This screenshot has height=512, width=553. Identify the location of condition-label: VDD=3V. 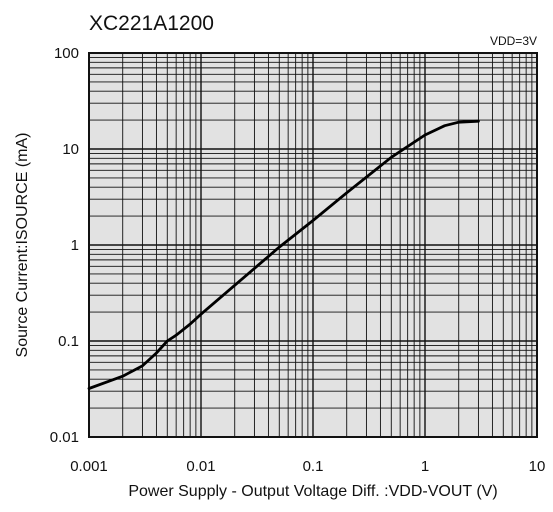
(513, 41).